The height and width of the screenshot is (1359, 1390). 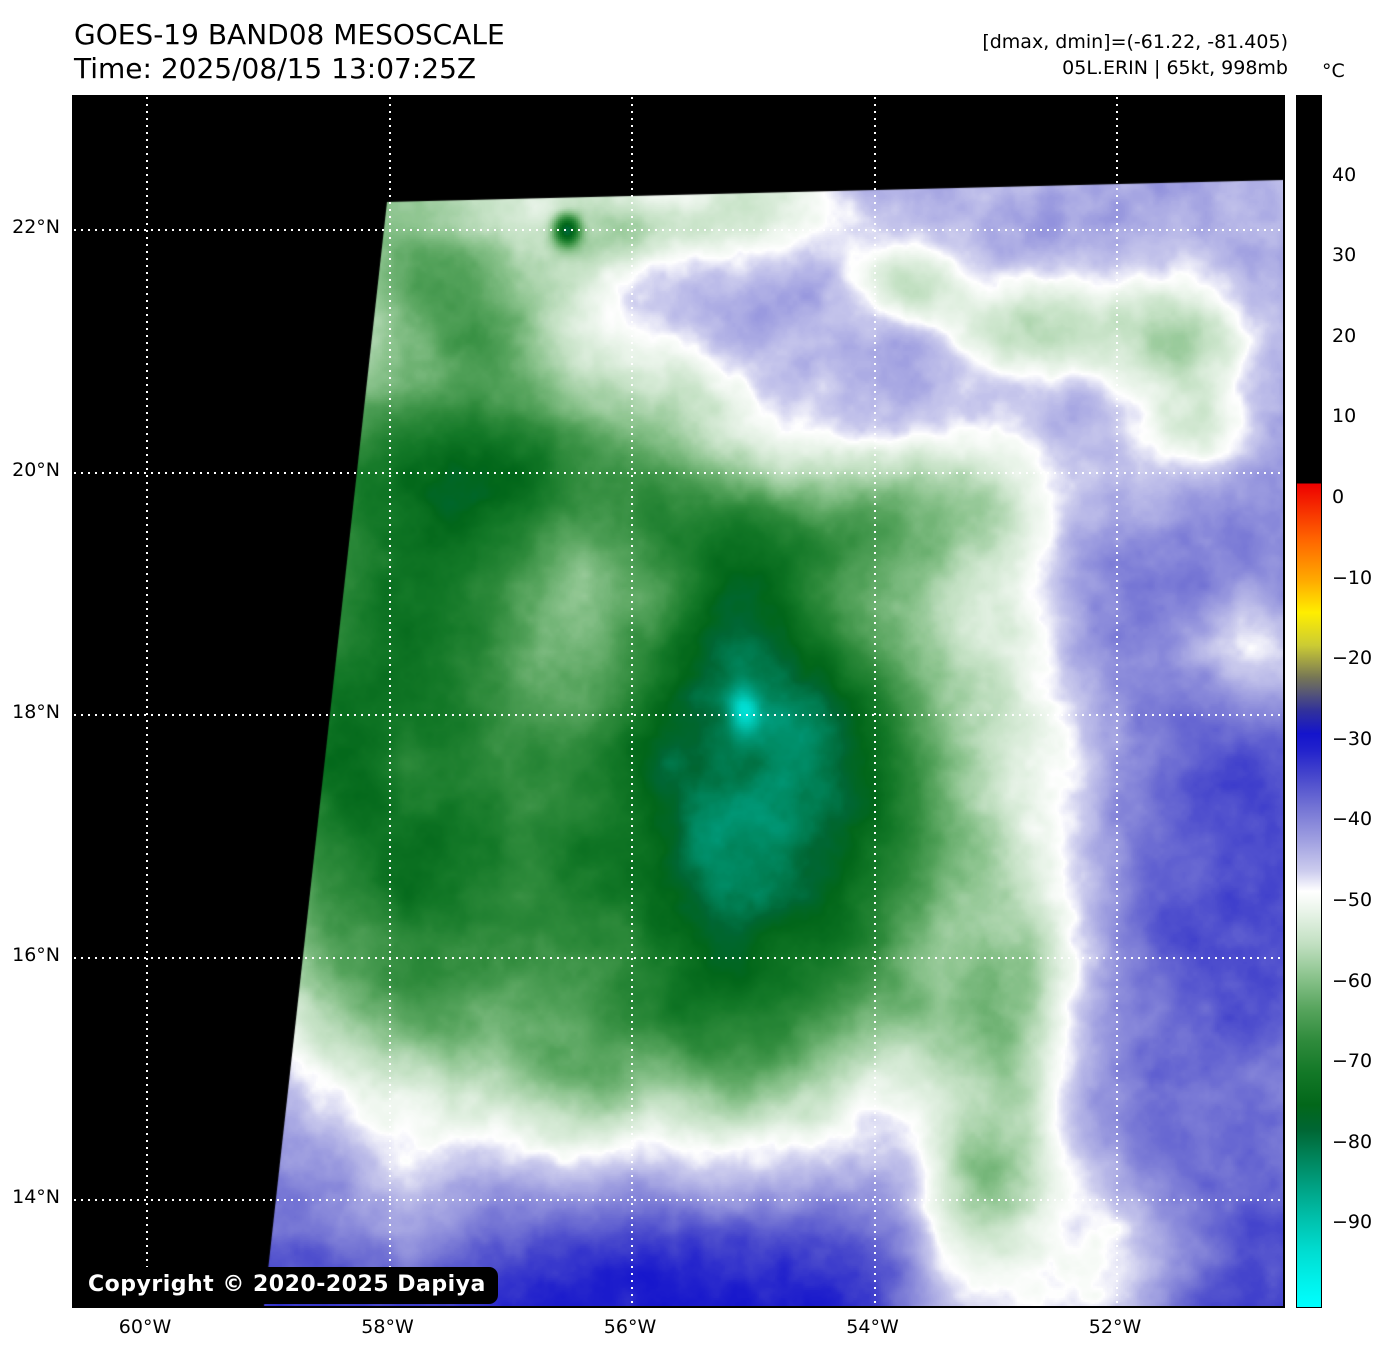 What do you see at coordinates (289, 34) in the screenshot?
I see `product-title: GOES-19 BAND08 MESOSCALE` at bounding box center [289, 34].